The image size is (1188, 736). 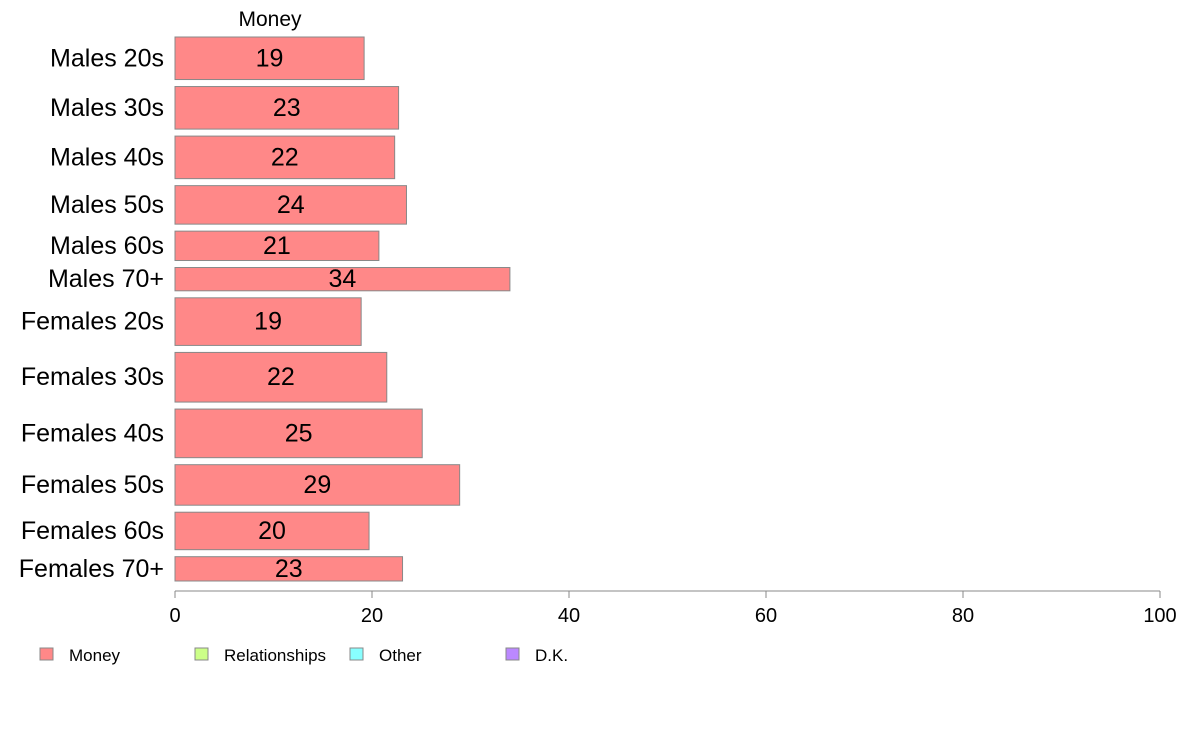 What do you see at coordinates (92, 433) in the screenshot?
I see `category-label: Females 40s` at bounding box center [92, 433].